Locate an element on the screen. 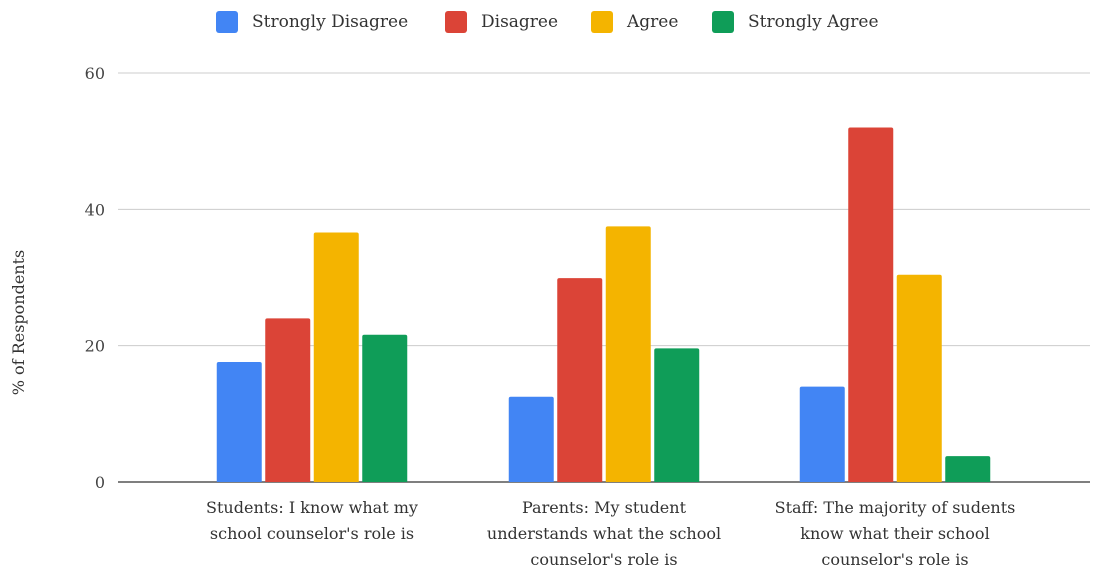 The image size is (1094, 578). legend-item: Strongly Agree is located at coordinates (795, 22).